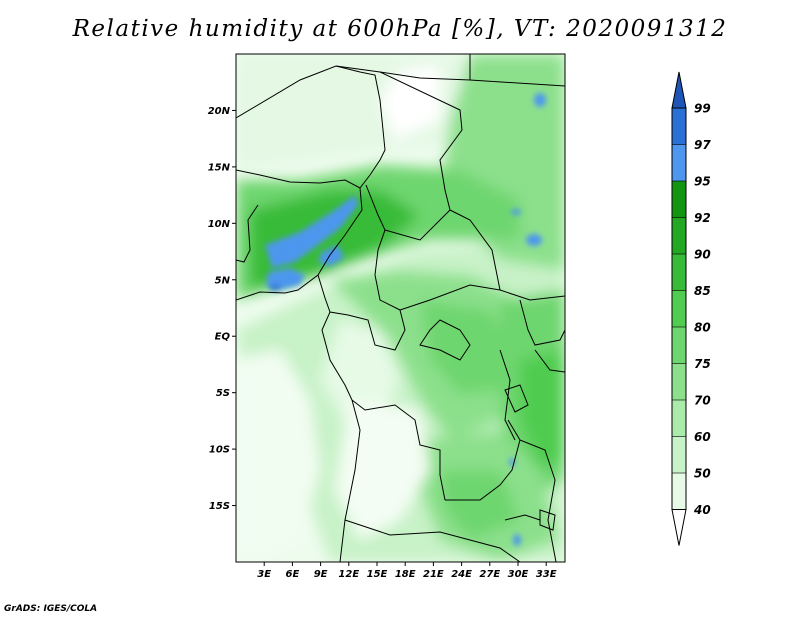 The image size is (800, 618). What do you see at coordinates (546, 574) in the screenshot?
I see `lon-tick-label: 33E` at bounding box center [546, 574].